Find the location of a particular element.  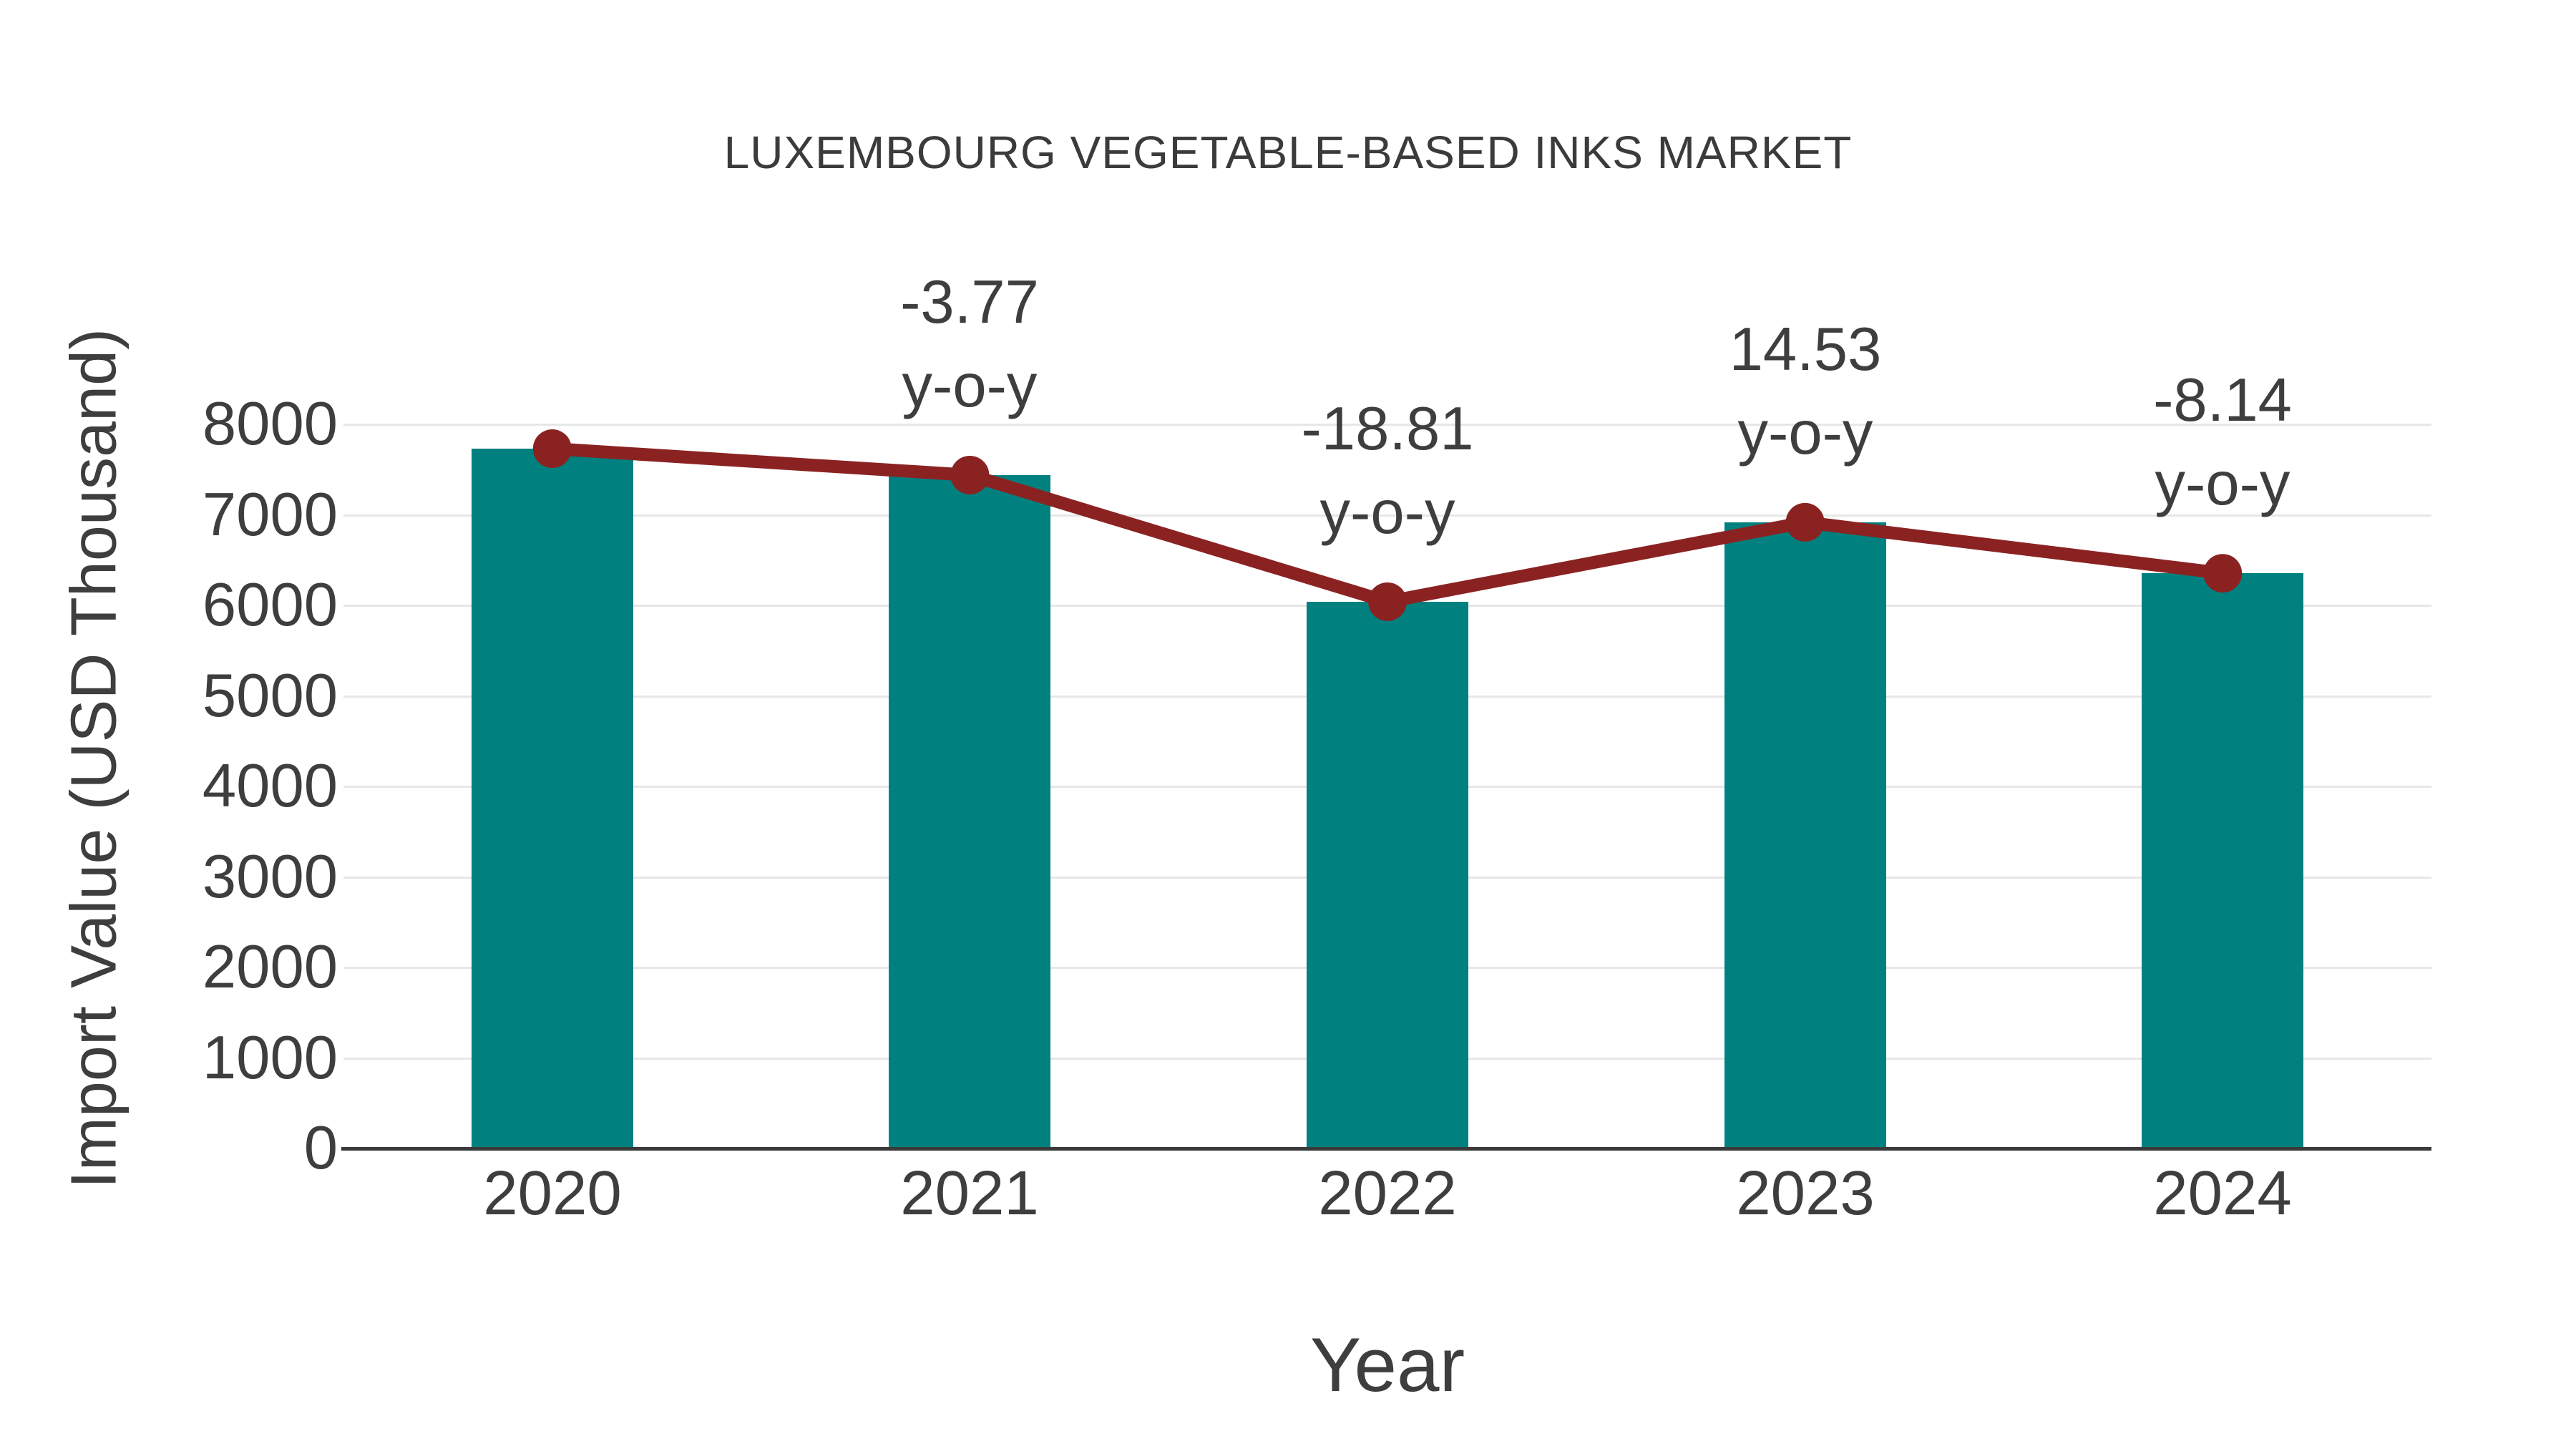

x-tick-label-2022: 2022 is located at coordinates (1387, 1193).